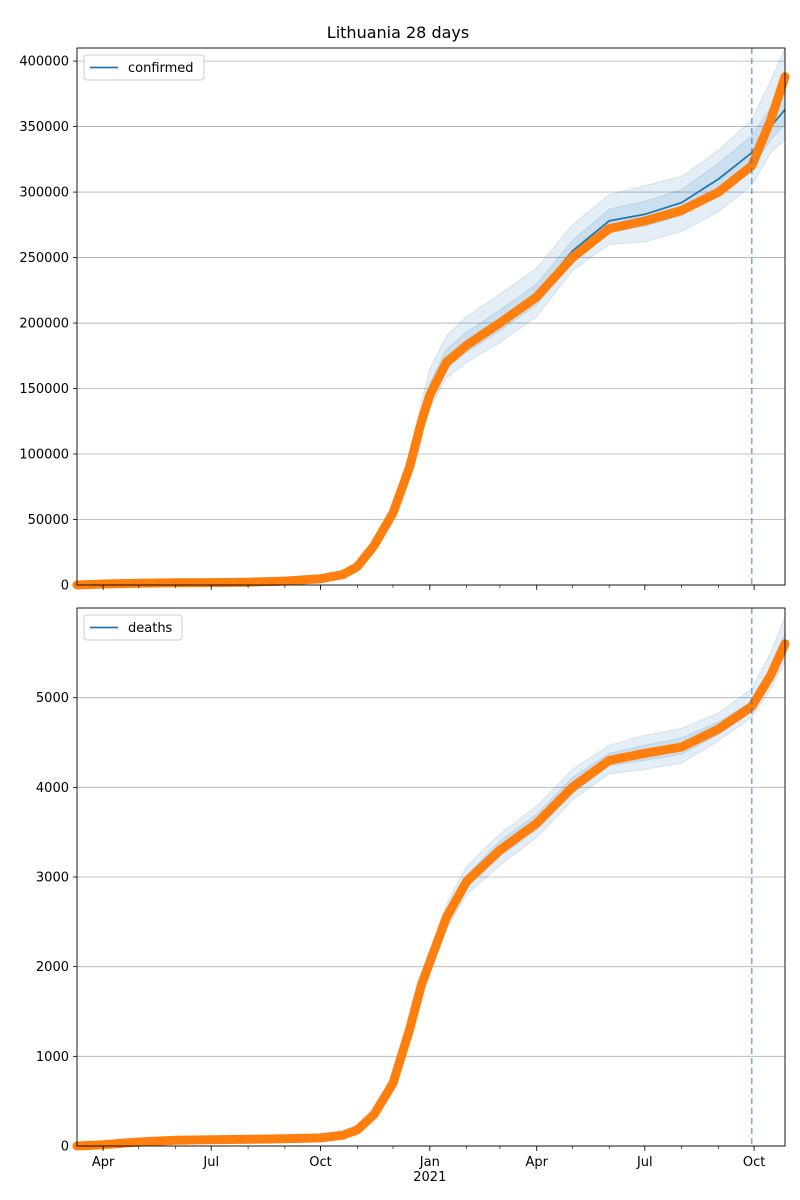  I want to click on x-tick-year-label: 2021, so click(429, 1177).